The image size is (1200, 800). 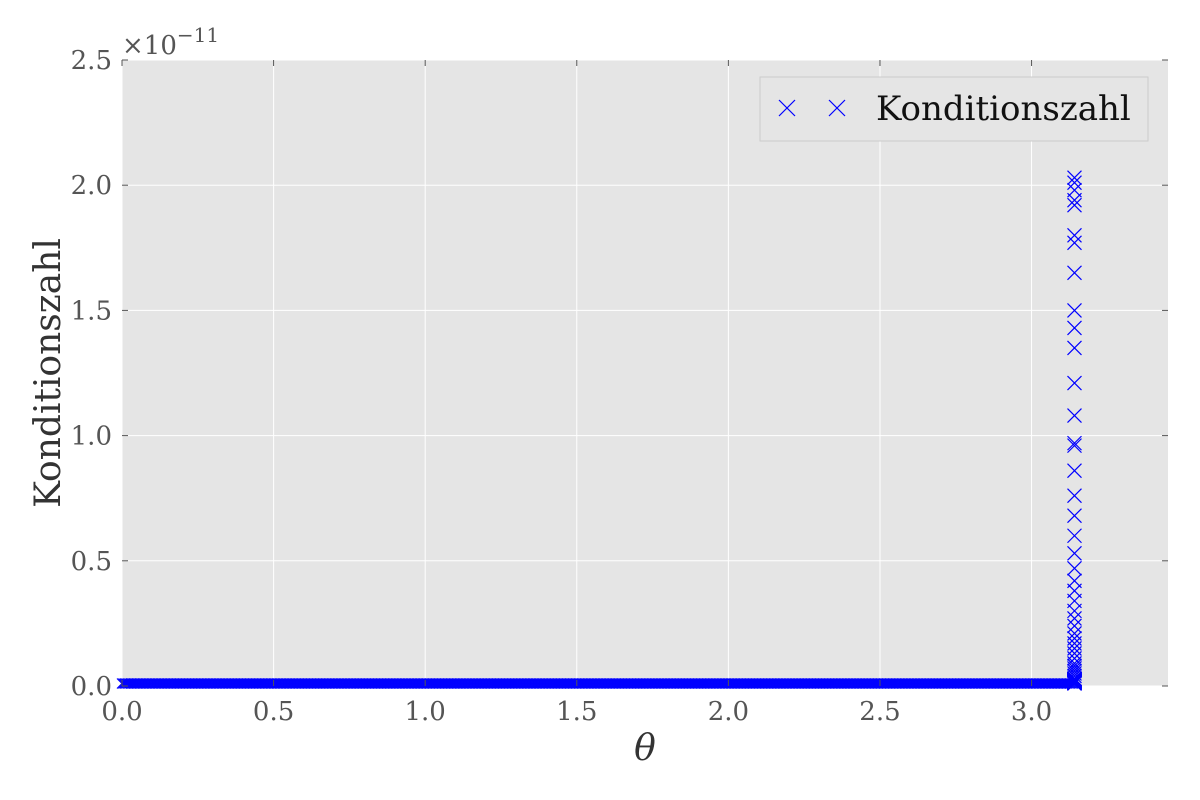 I want to click on x-axis-label: θ, so click(x=645, y=748).